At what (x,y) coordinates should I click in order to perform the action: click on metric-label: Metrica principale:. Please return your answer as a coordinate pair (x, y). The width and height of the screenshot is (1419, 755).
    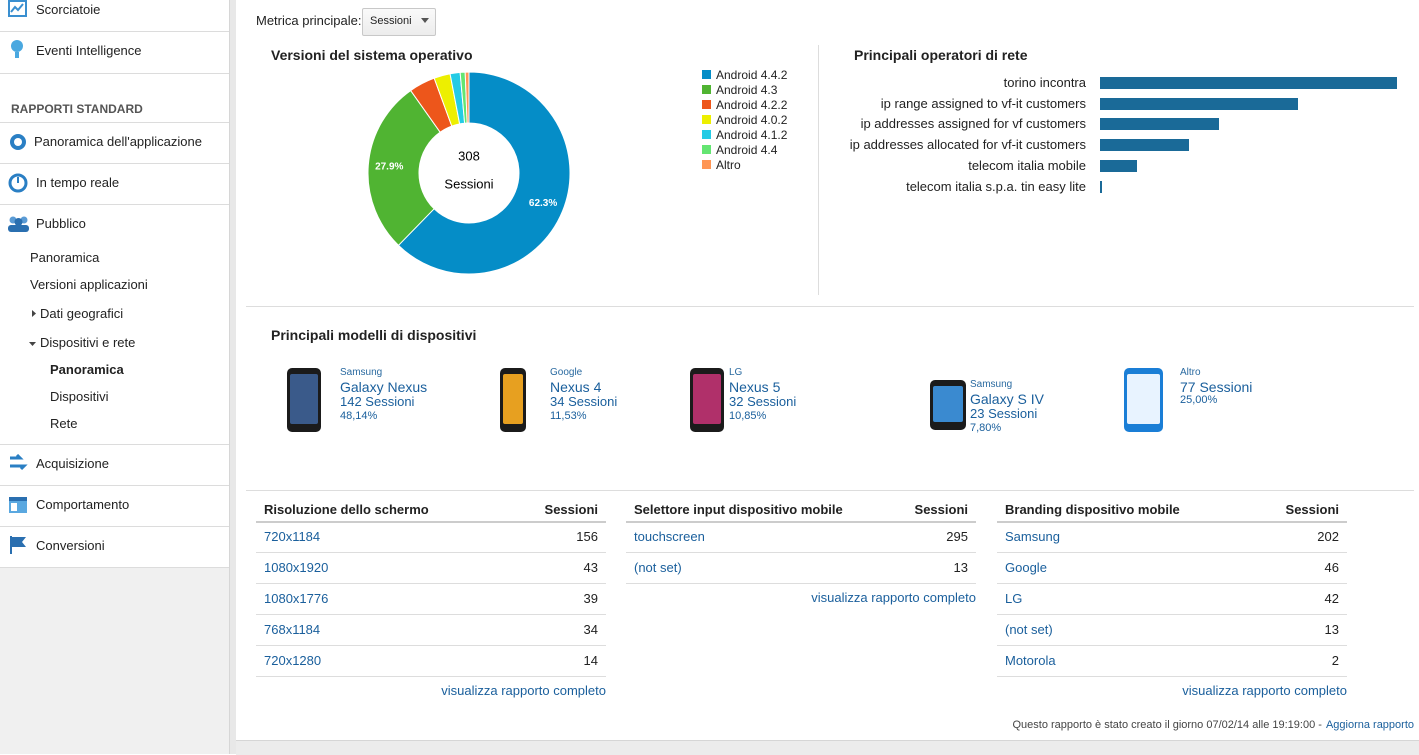
    Looking at the image, I should click on (309, 20).